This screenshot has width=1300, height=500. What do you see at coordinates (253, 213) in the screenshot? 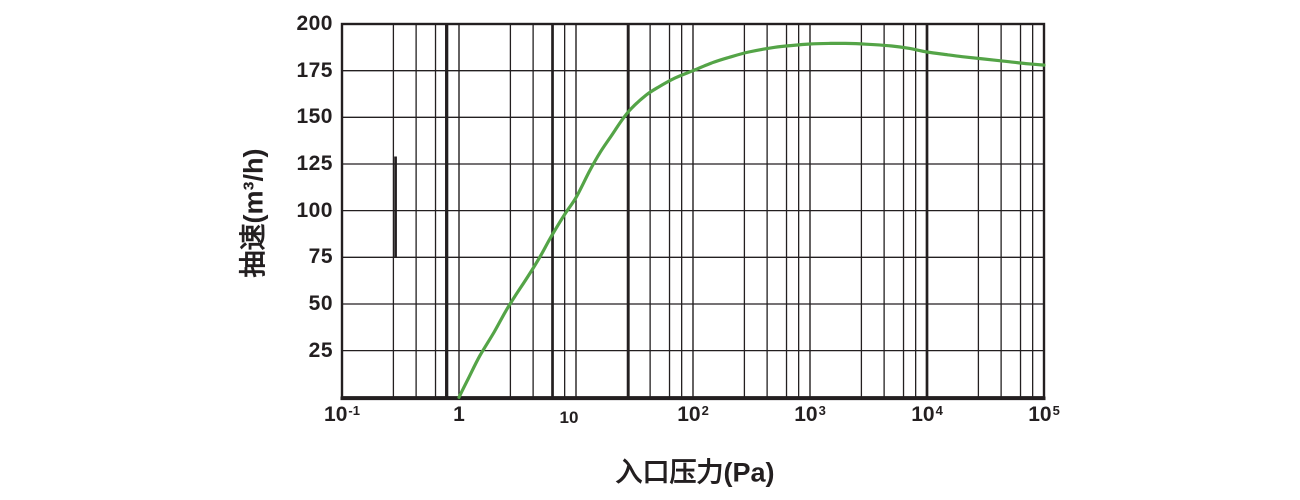
I see `y-axis-title: 抽速(m³/h)` at bounding box center [253, 213].